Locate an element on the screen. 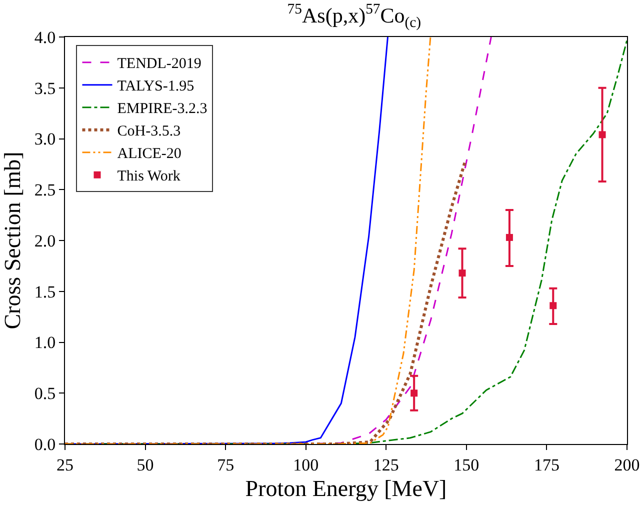 The width and height of the screenshot is (644, 510). x-tick-label: 150 is located at coordinates (467, 464).